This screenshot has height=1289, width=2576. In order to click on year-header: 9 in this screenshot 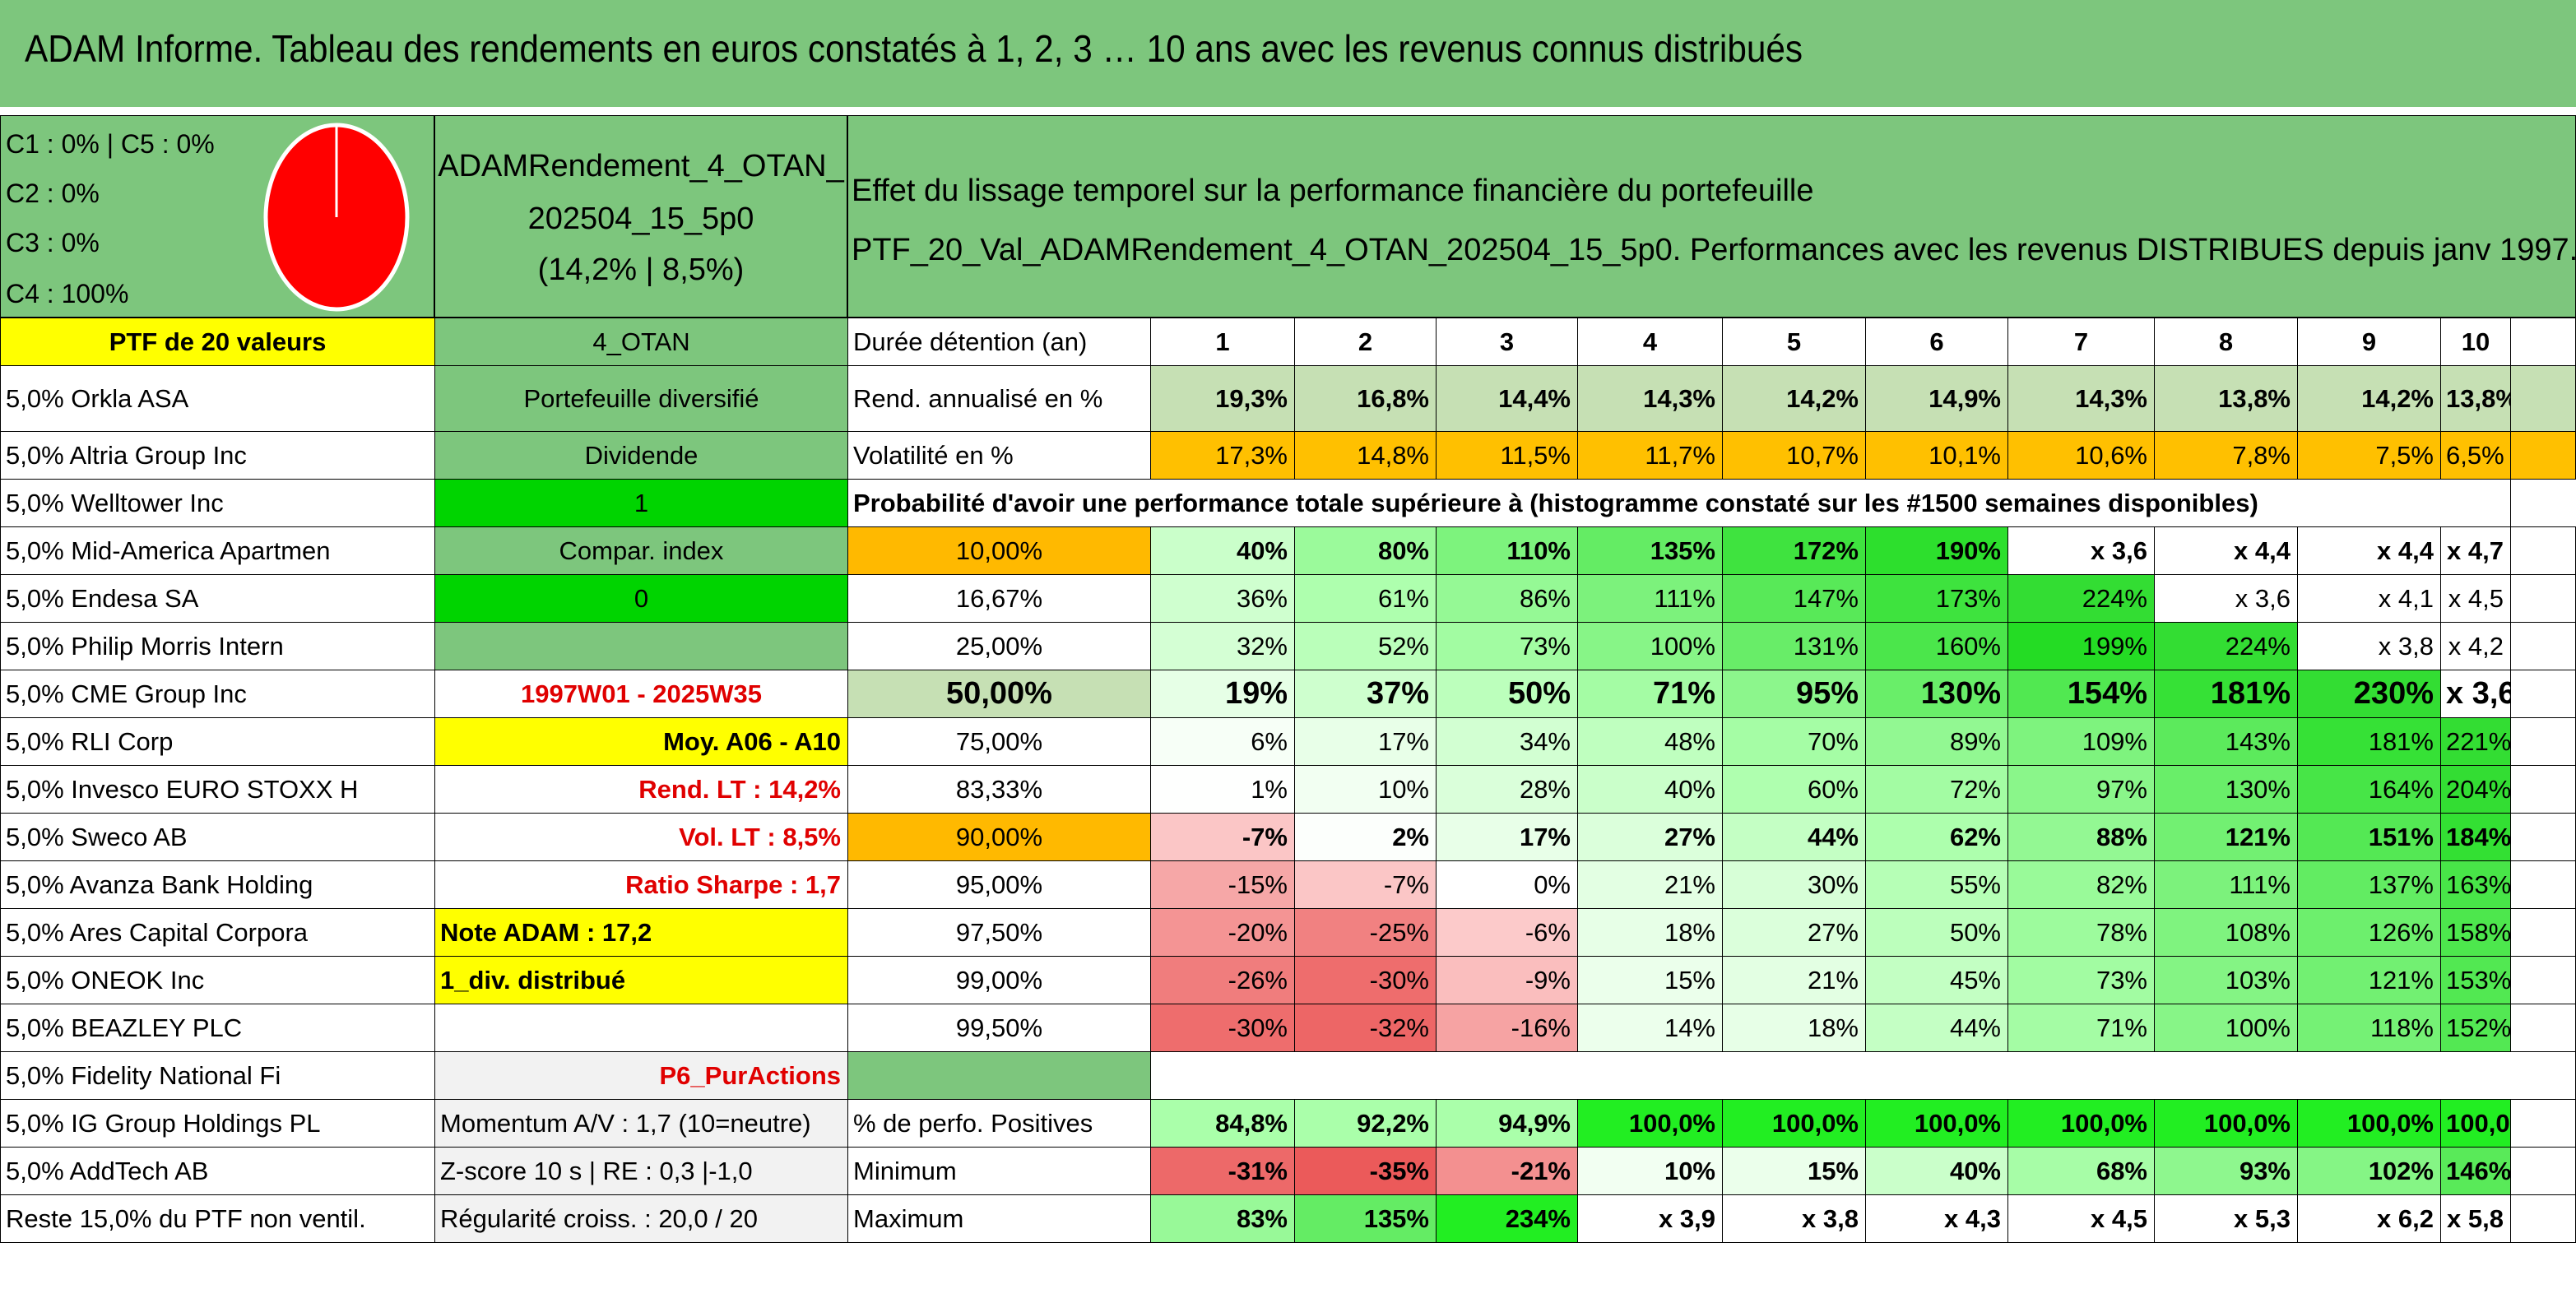, I will do `click(2369, 342)`.